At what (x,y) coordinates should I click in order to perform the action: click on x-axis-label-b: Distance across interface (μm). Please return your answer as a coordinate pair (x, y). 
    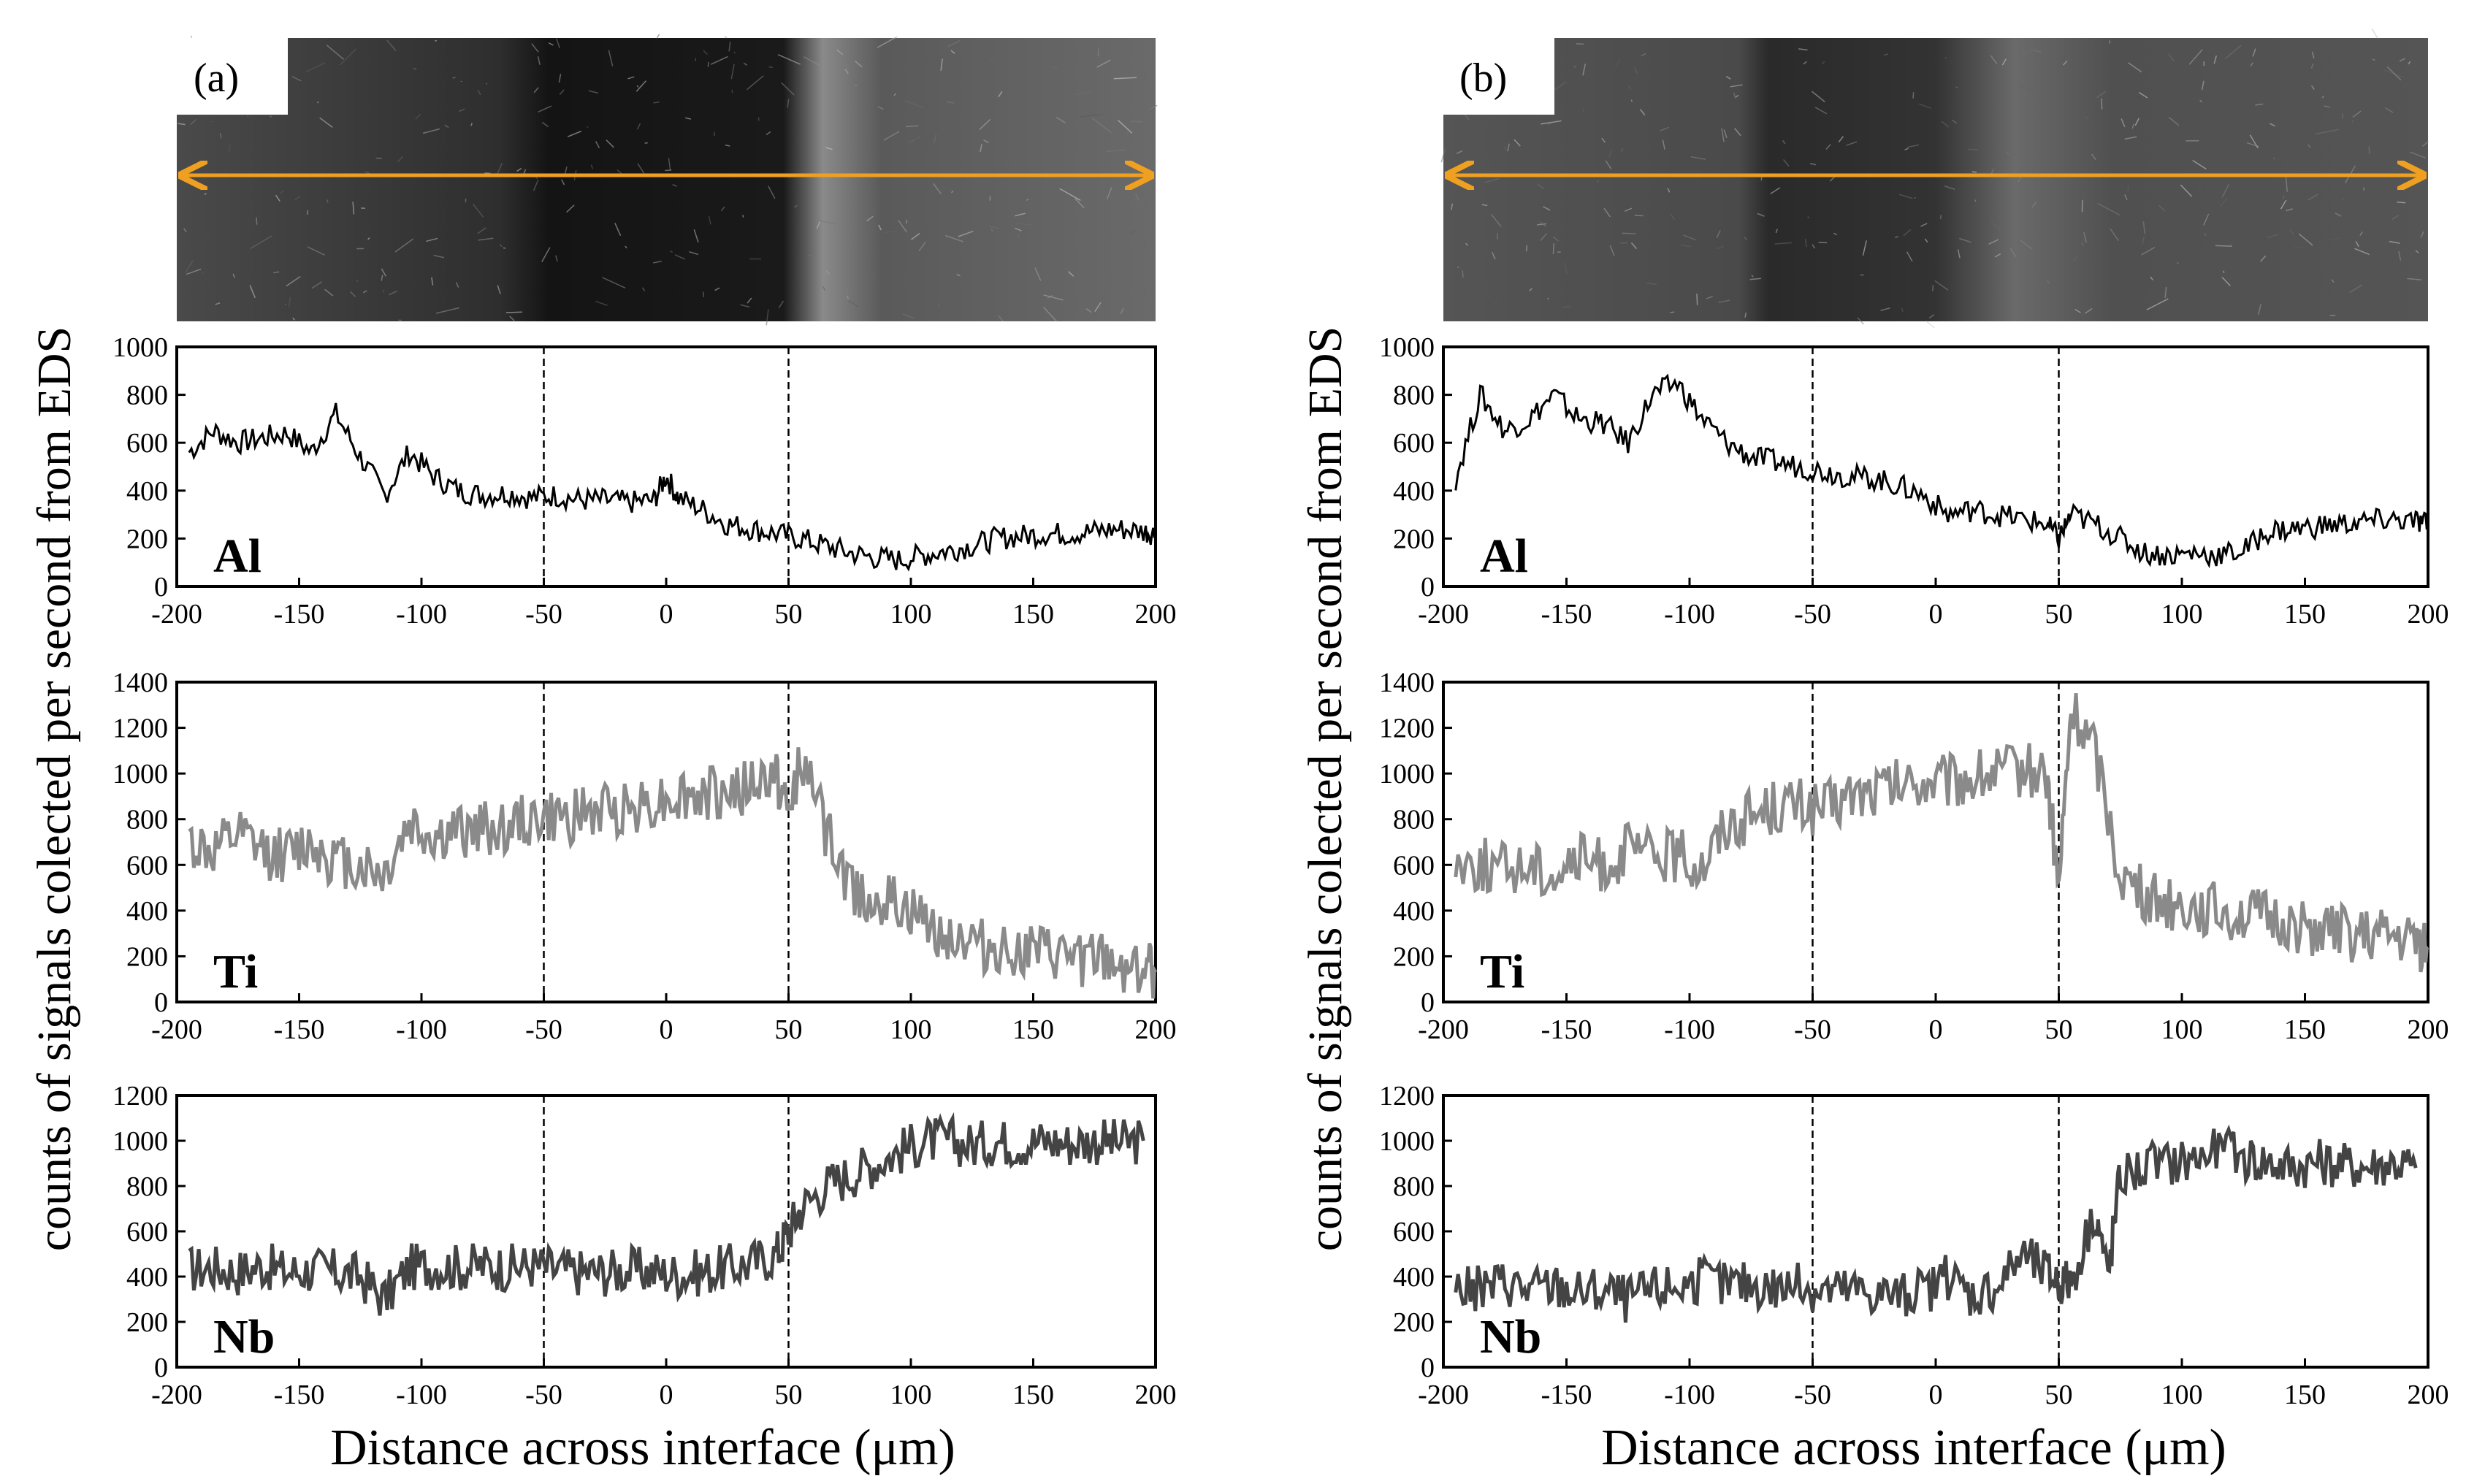
    Looking at the image, I should click on (1913, 1448).